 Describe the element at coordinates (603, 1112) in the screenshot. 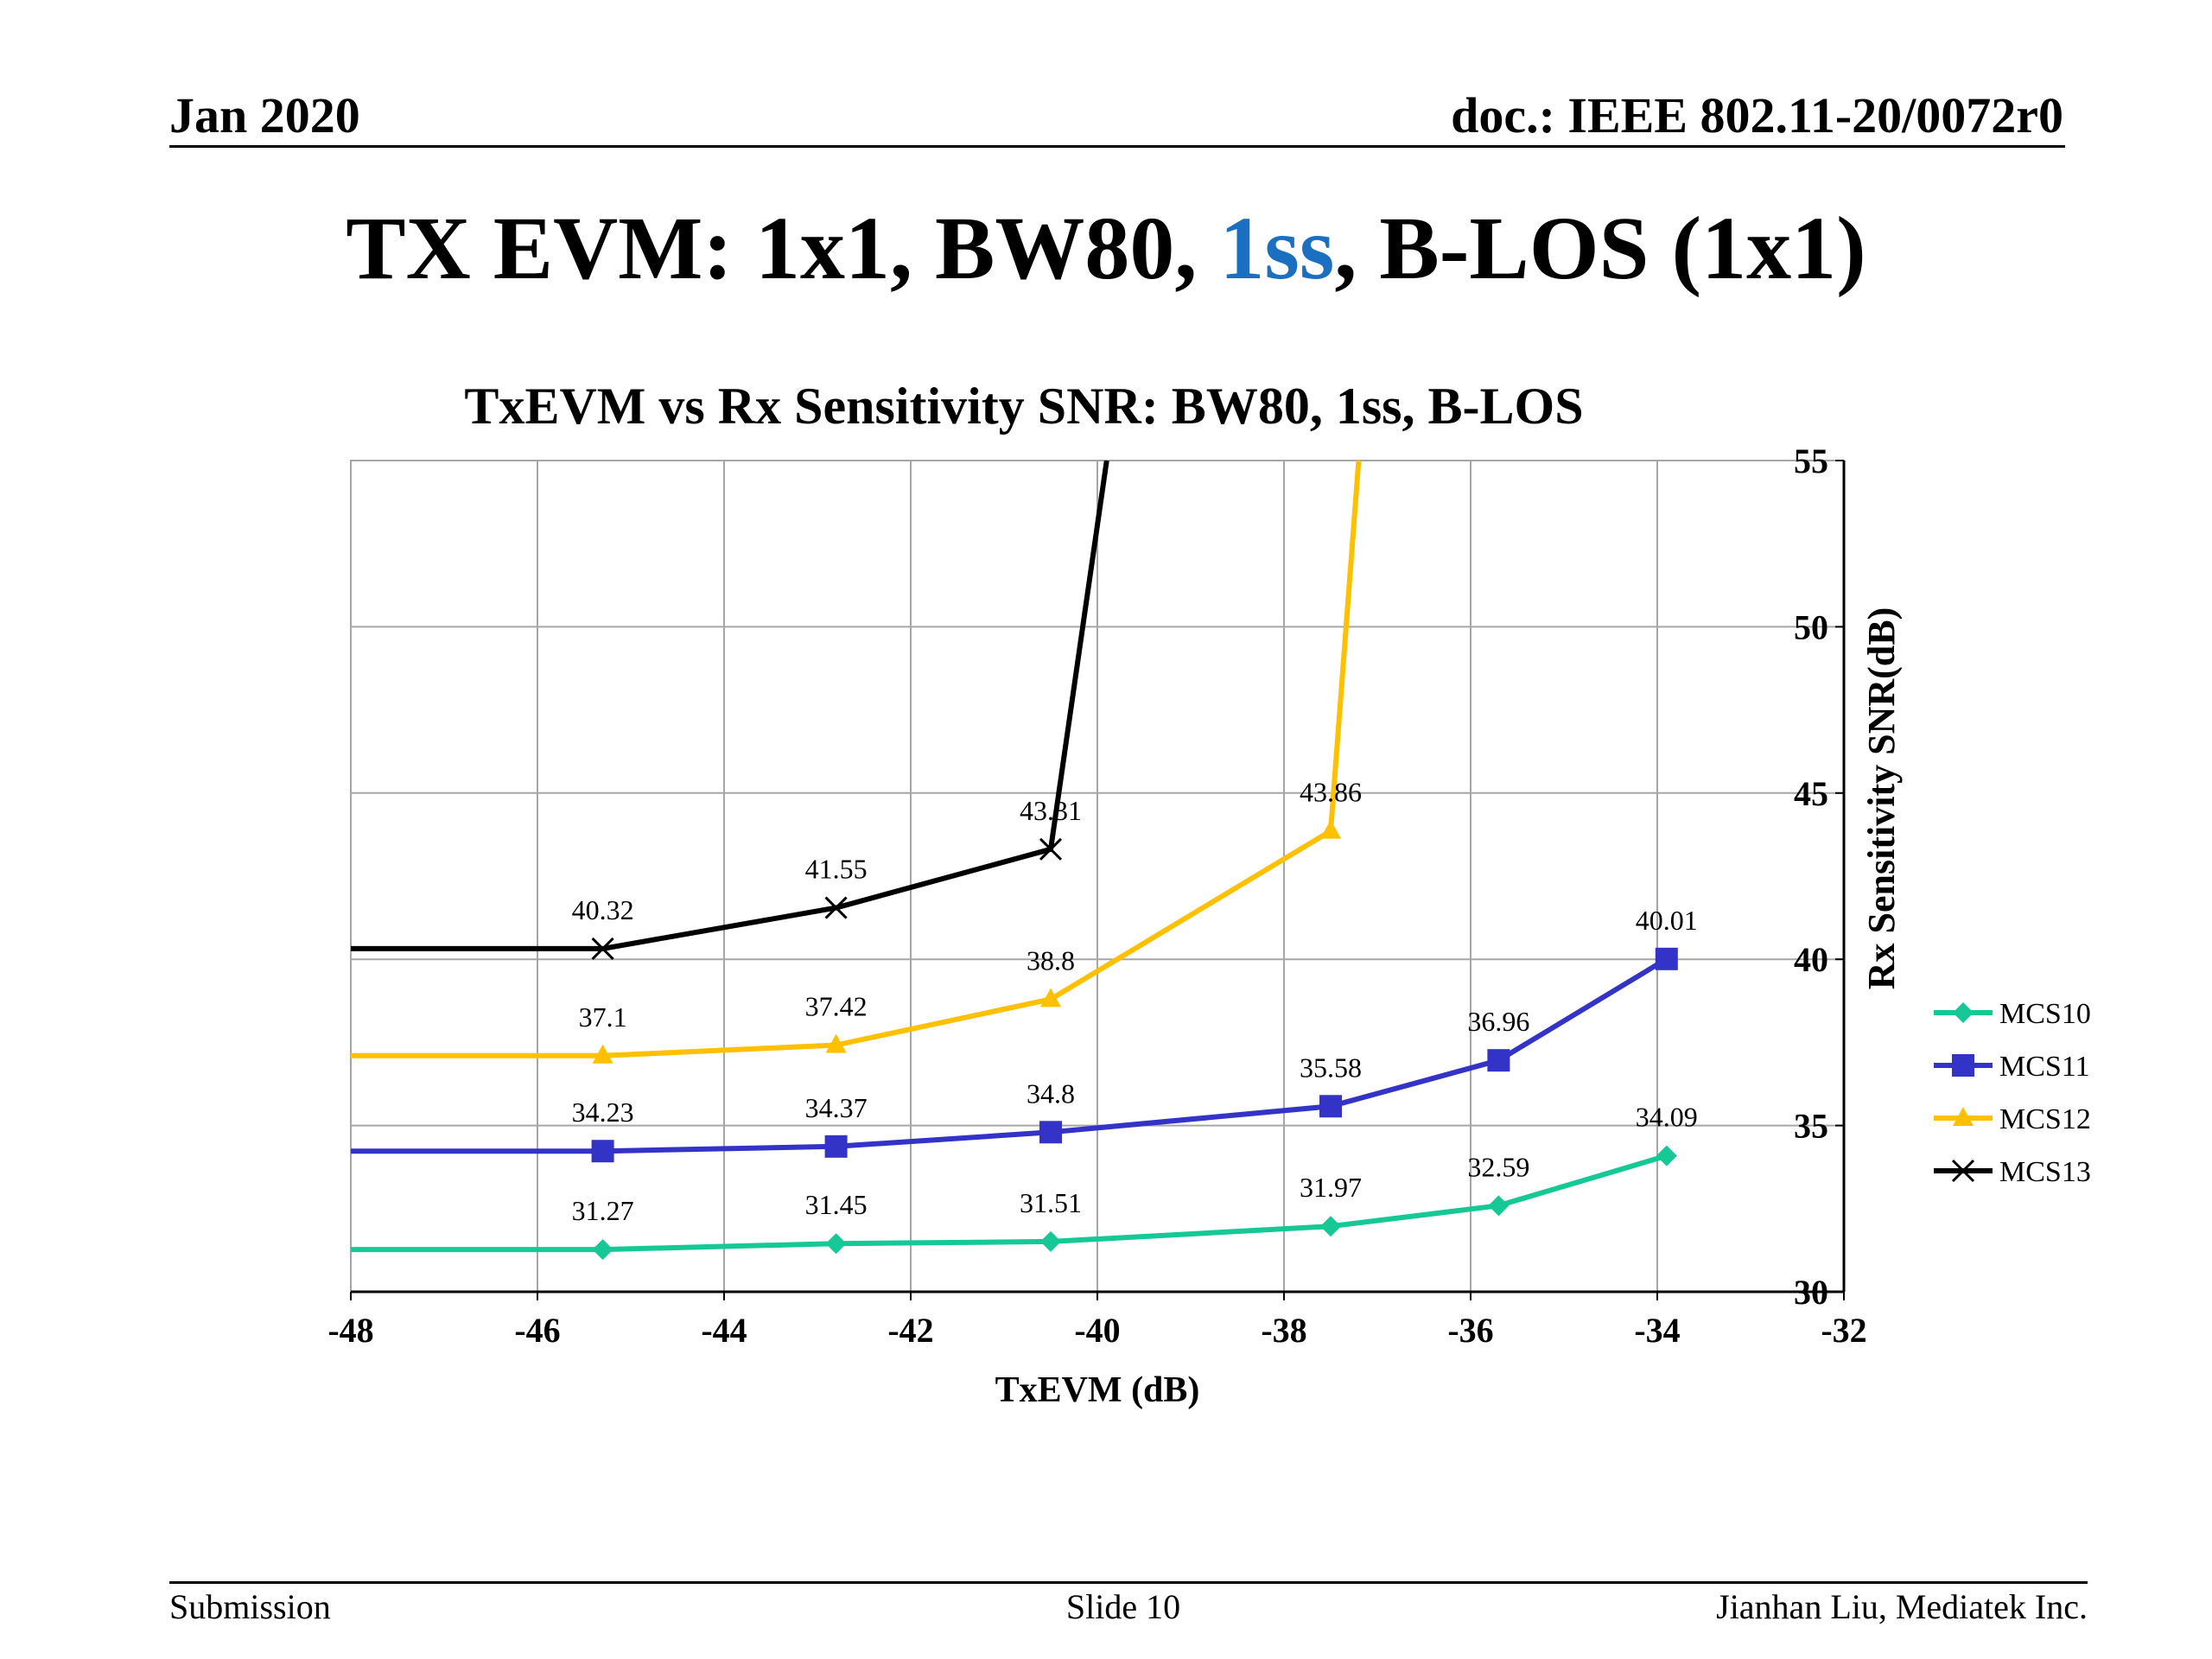

I see `data-label-mcs11: 34.23` at that location.